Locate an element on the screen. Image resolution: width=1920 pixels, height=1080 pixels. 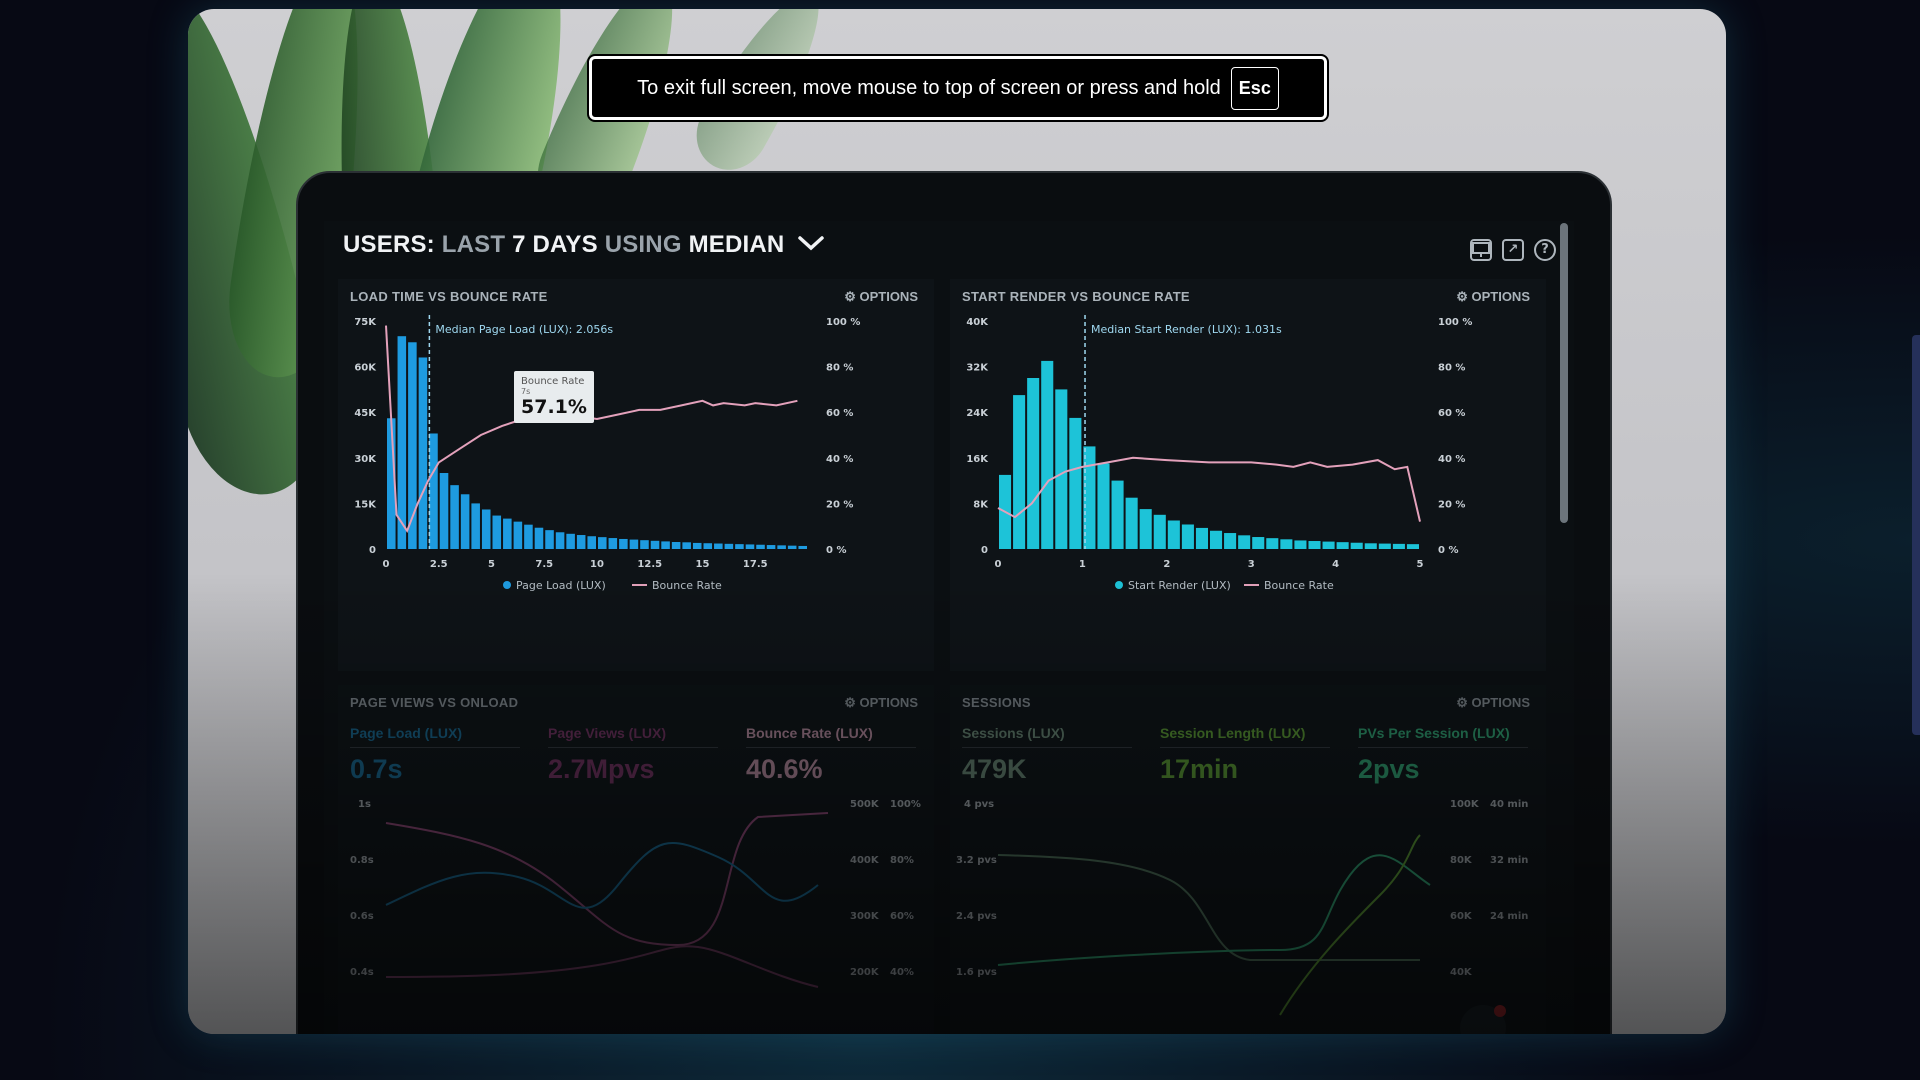
y2-tick-label: 80 % is located at coordinates (839, 368).